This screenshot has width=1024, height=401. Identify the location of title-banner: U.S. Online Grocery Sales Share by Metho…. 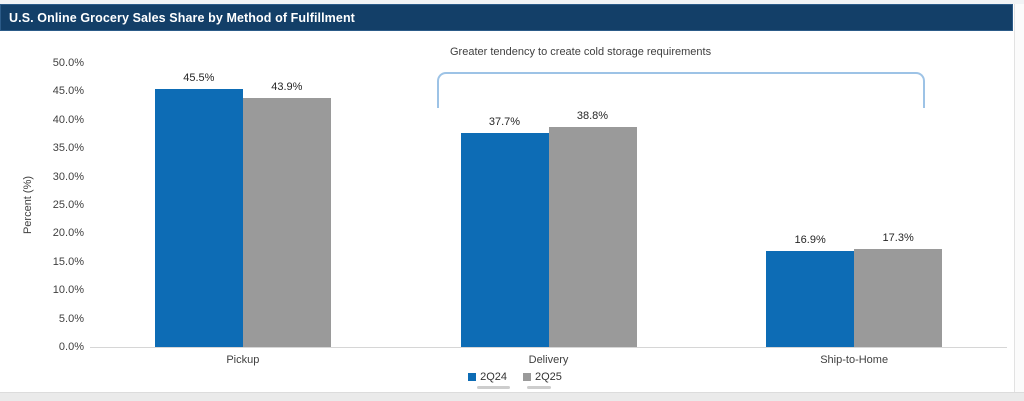
(506, 17).